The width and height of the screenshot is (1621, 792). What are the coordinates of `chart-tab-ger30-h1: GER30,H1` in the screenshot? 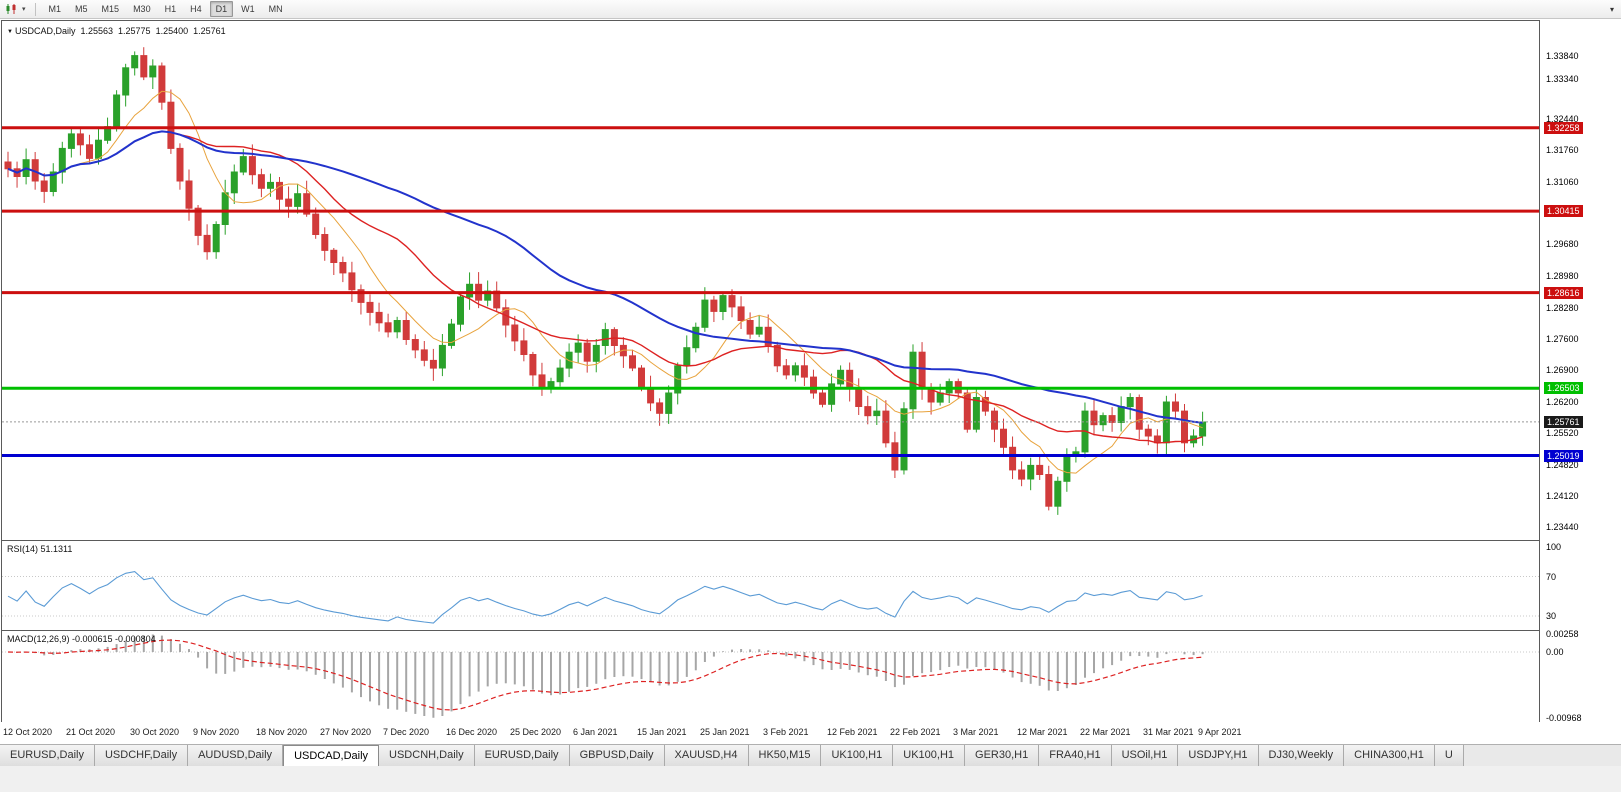 It's located at (1002, 755).